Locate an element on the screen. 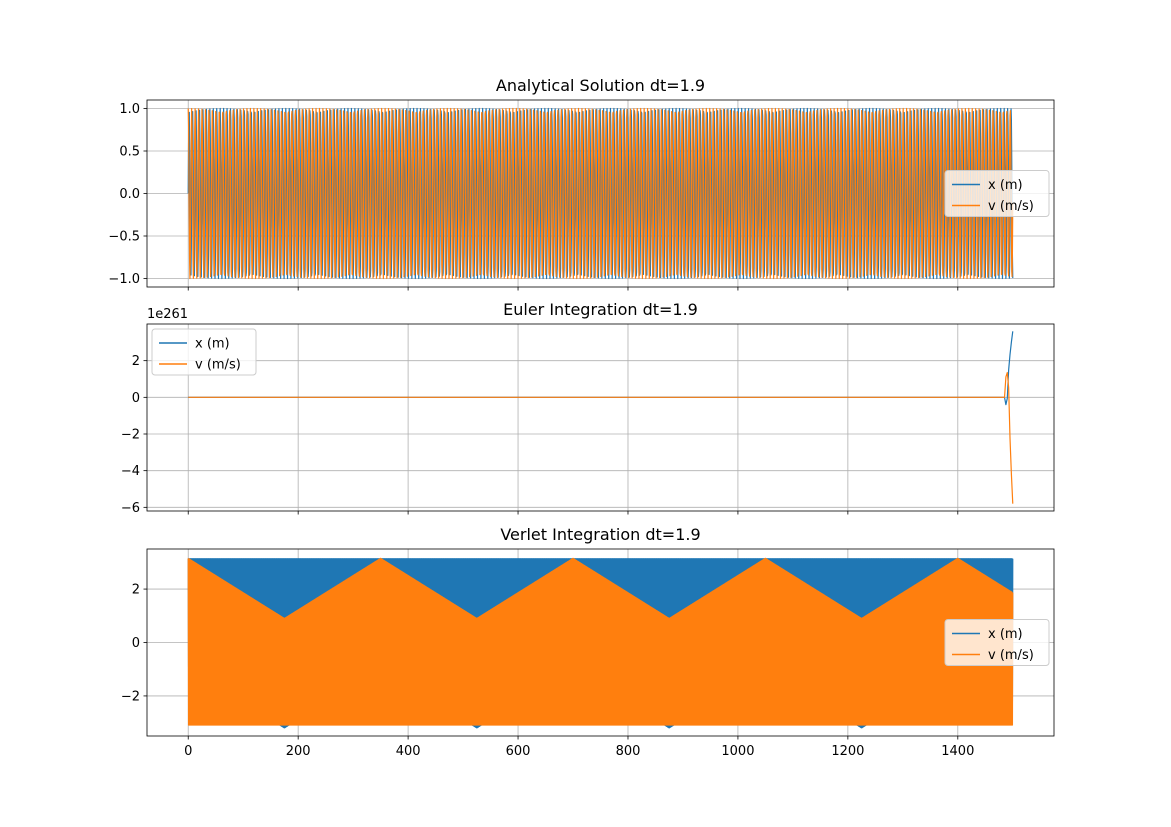 This screenshot has width=1171, height=827. y-tick-label: −0.5 is located at coordinates (124, 237).